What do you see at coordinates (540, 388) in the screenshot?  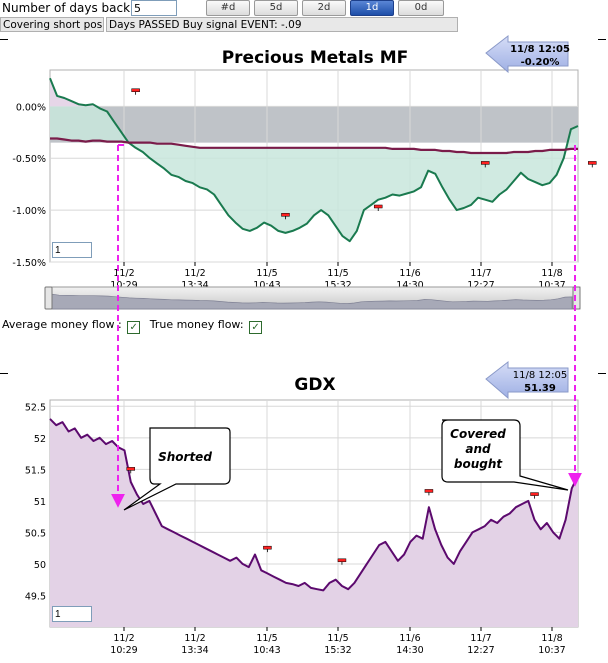 I see `gdx-badge-value: 51.39` at bounding box center [540, 388].